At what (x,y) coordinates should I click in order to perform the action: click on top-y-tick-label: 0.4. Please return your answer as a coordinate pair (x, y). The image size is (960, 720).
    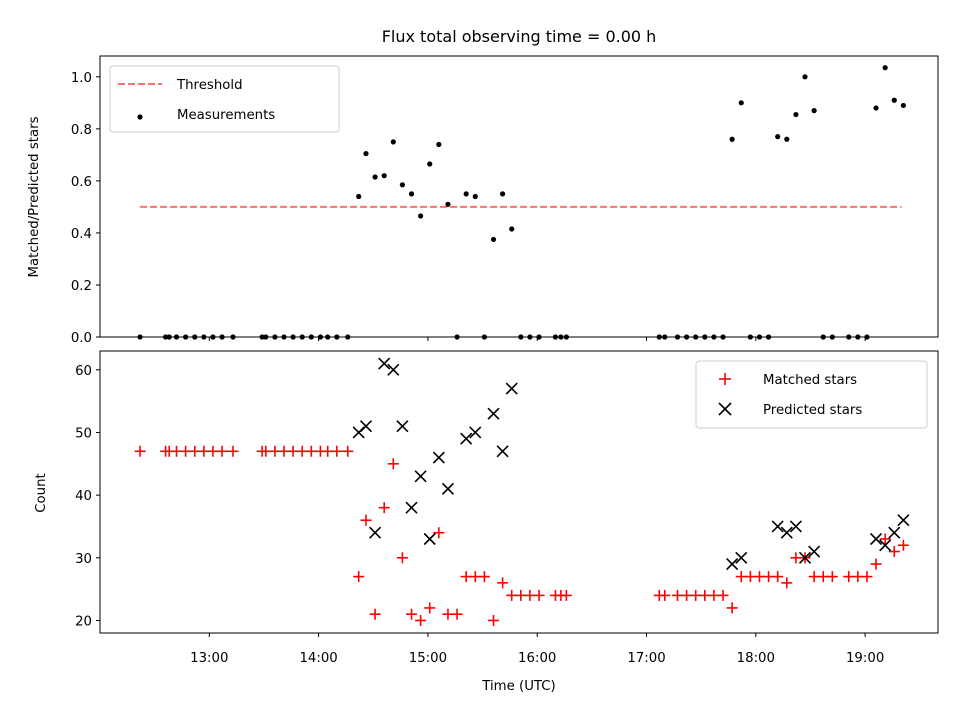
    Looking at the image, I should click on (81, 234).